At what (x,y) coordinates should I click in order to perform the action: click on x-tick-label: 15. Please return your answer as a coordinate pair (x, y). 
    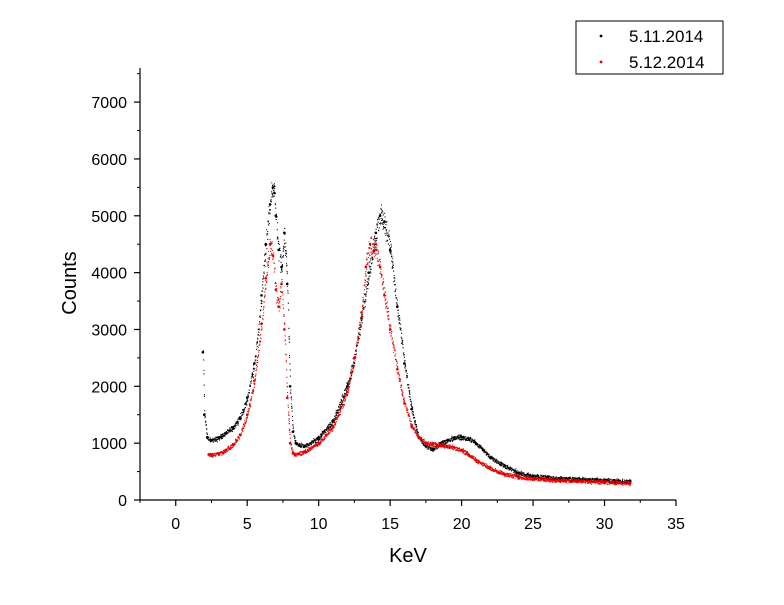
    Looking at the image, I should click on (390, 524).